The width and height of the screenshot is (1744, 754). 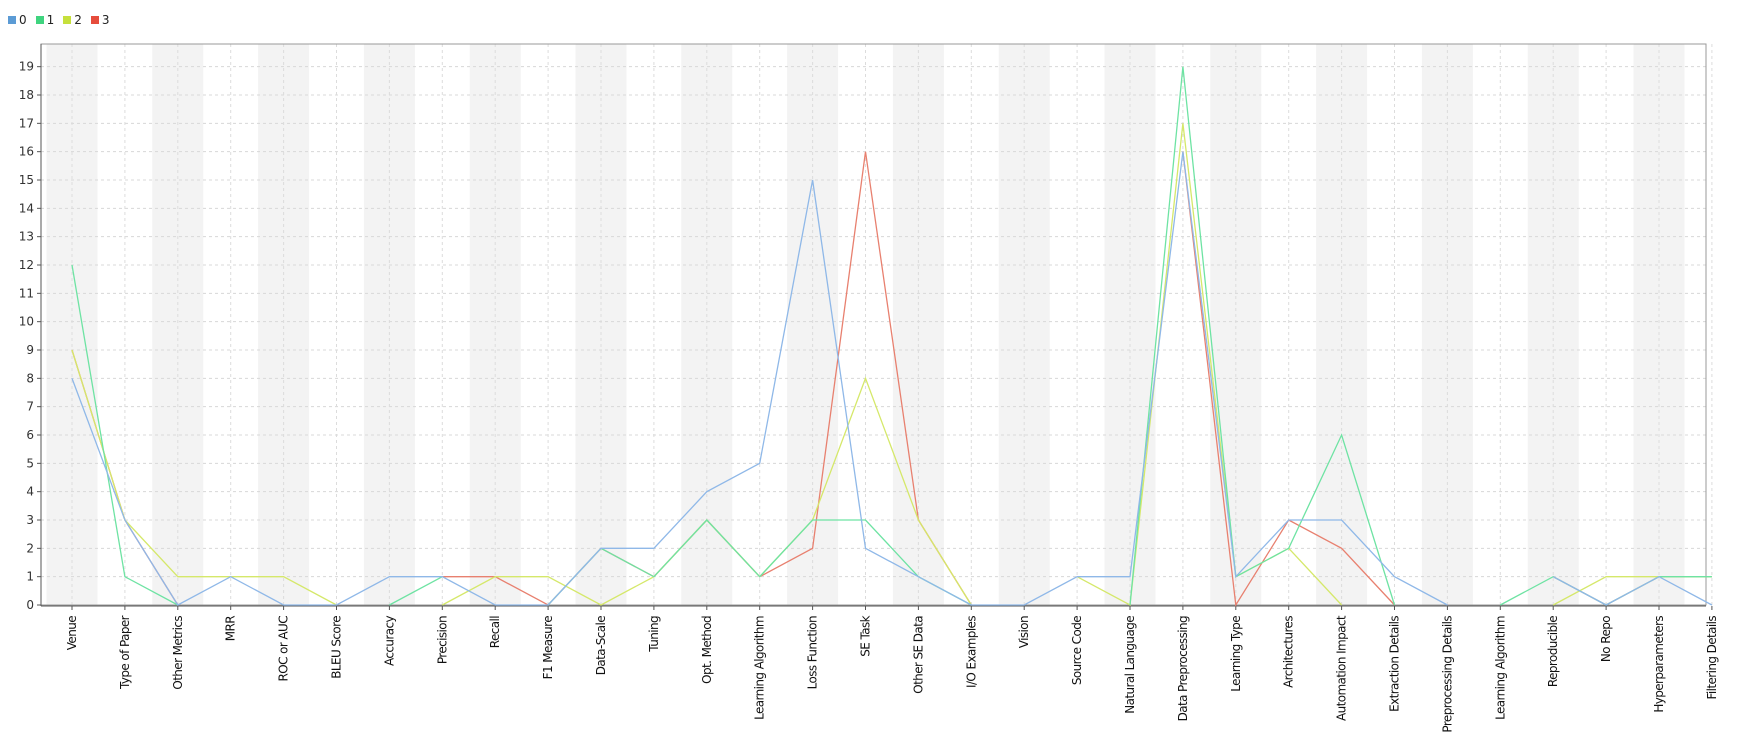 I want to click on x-tick-label: Architectures, so click(x=1289, y=652).